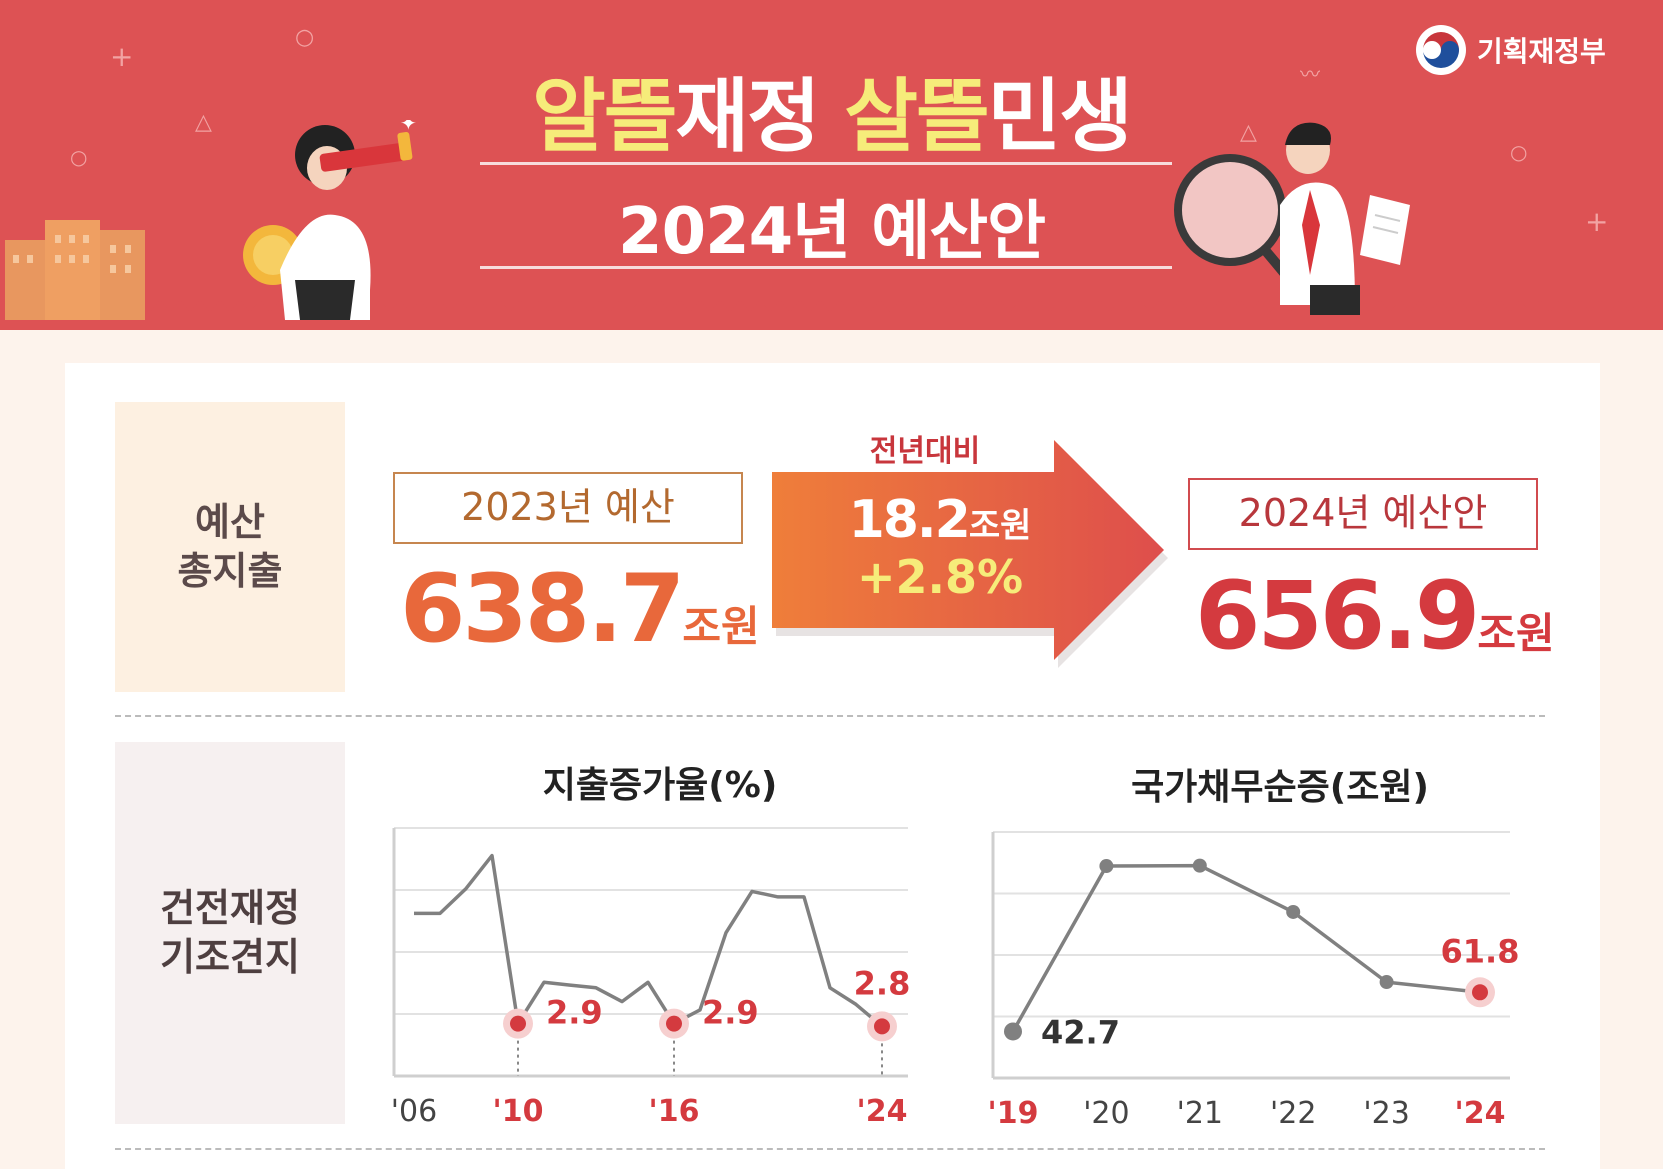  I want to click on prev-budget-number: 638.7, so click(542, 609).